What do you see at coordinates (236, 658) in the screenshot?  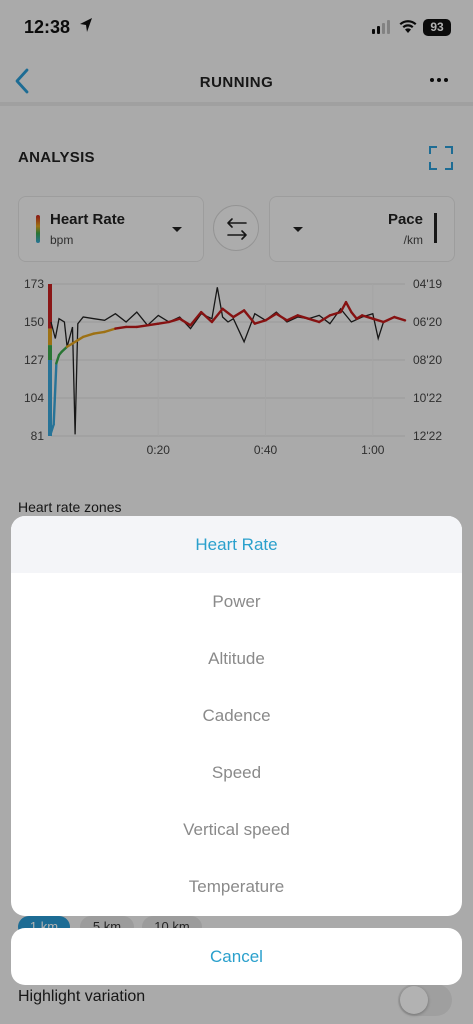 I see `option-altitude: Altitude` at bounding box center [236, 658].